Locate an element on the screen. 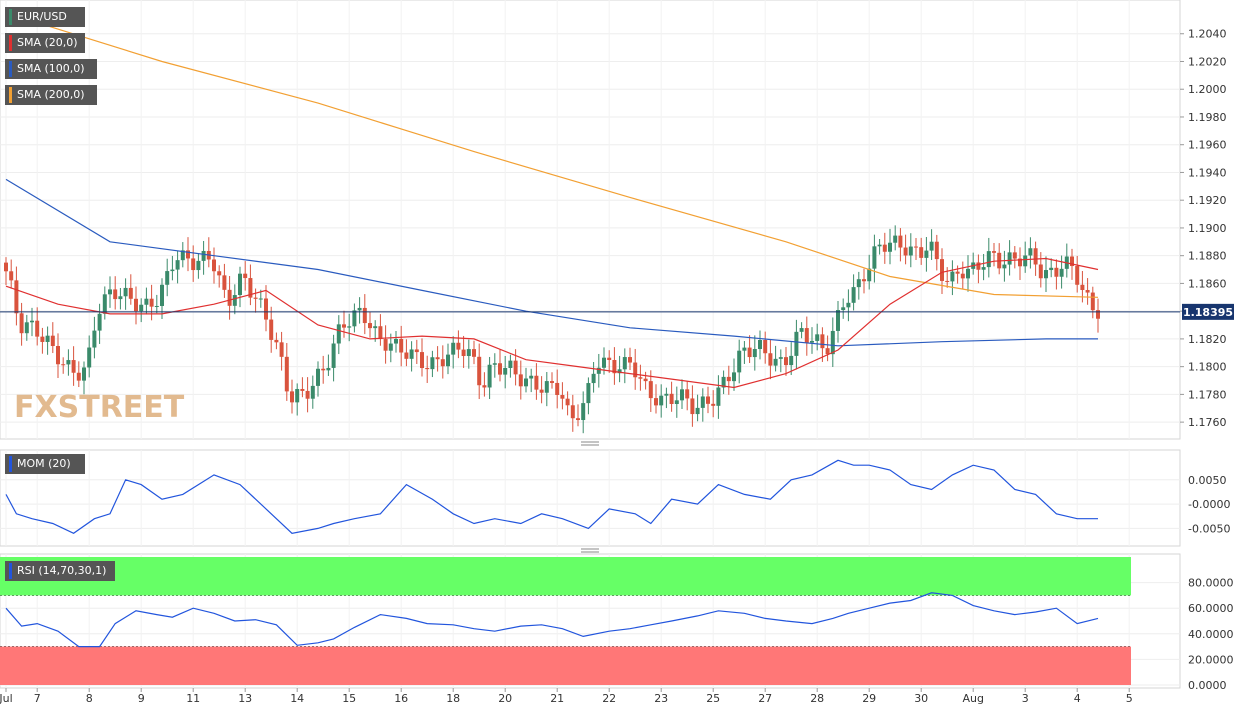 The height and width of the screenshot is (714, 1251). price-tick-label: 1.2040 is located at coordinates (1207, 34).